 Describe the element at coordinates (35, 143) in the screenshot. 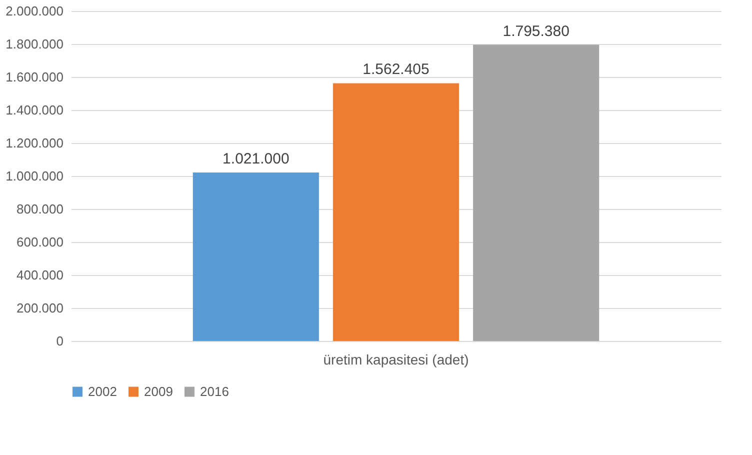

I see `y-tick-label: 1.200.000` at that location.